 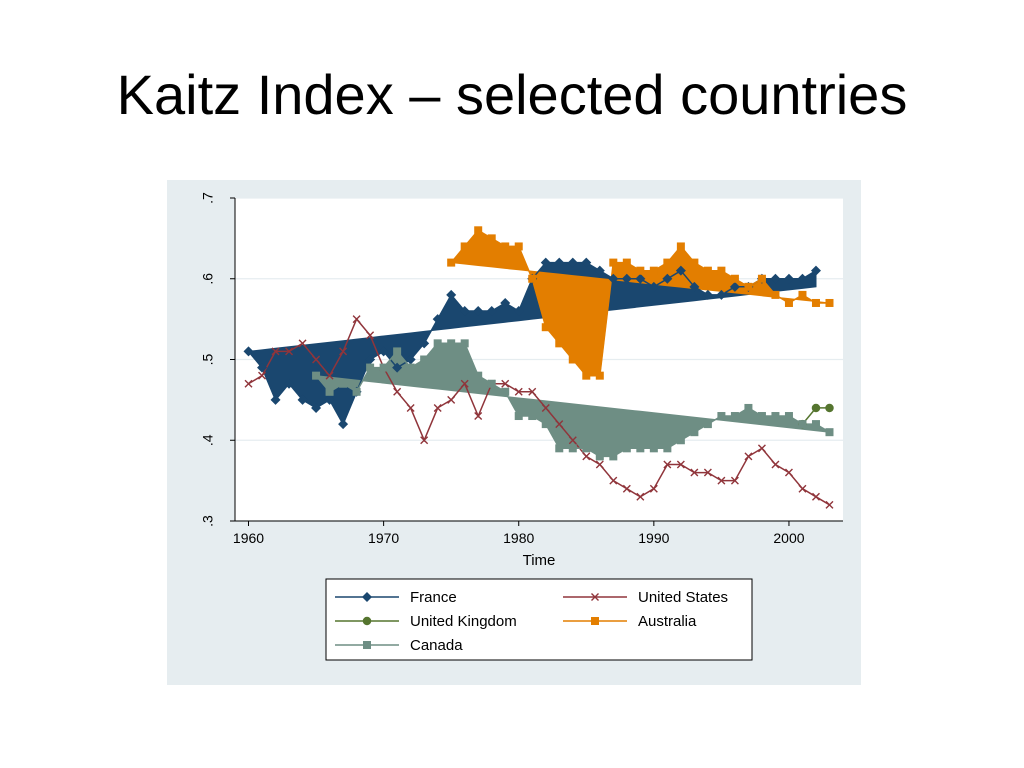 I want to click on legend-marker-australia, so click(x=595, y=621).